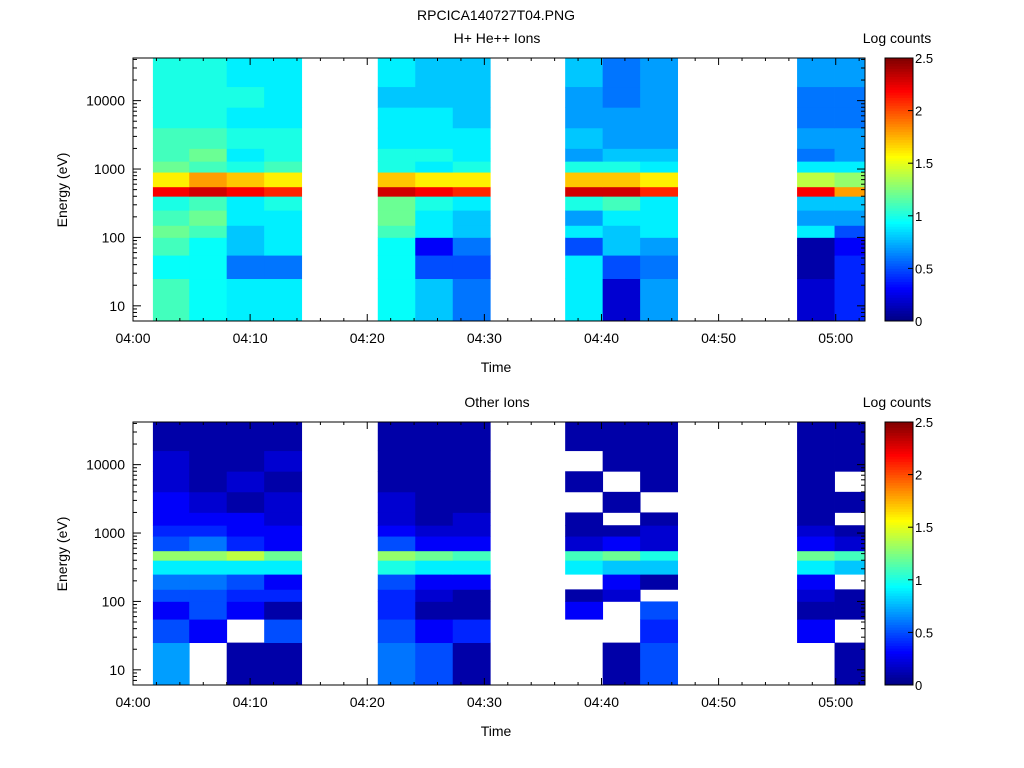  Describe the element at coordinates (924, 527) in the screenshot. I see `colorbar-tick-label: 1.5` at that location.